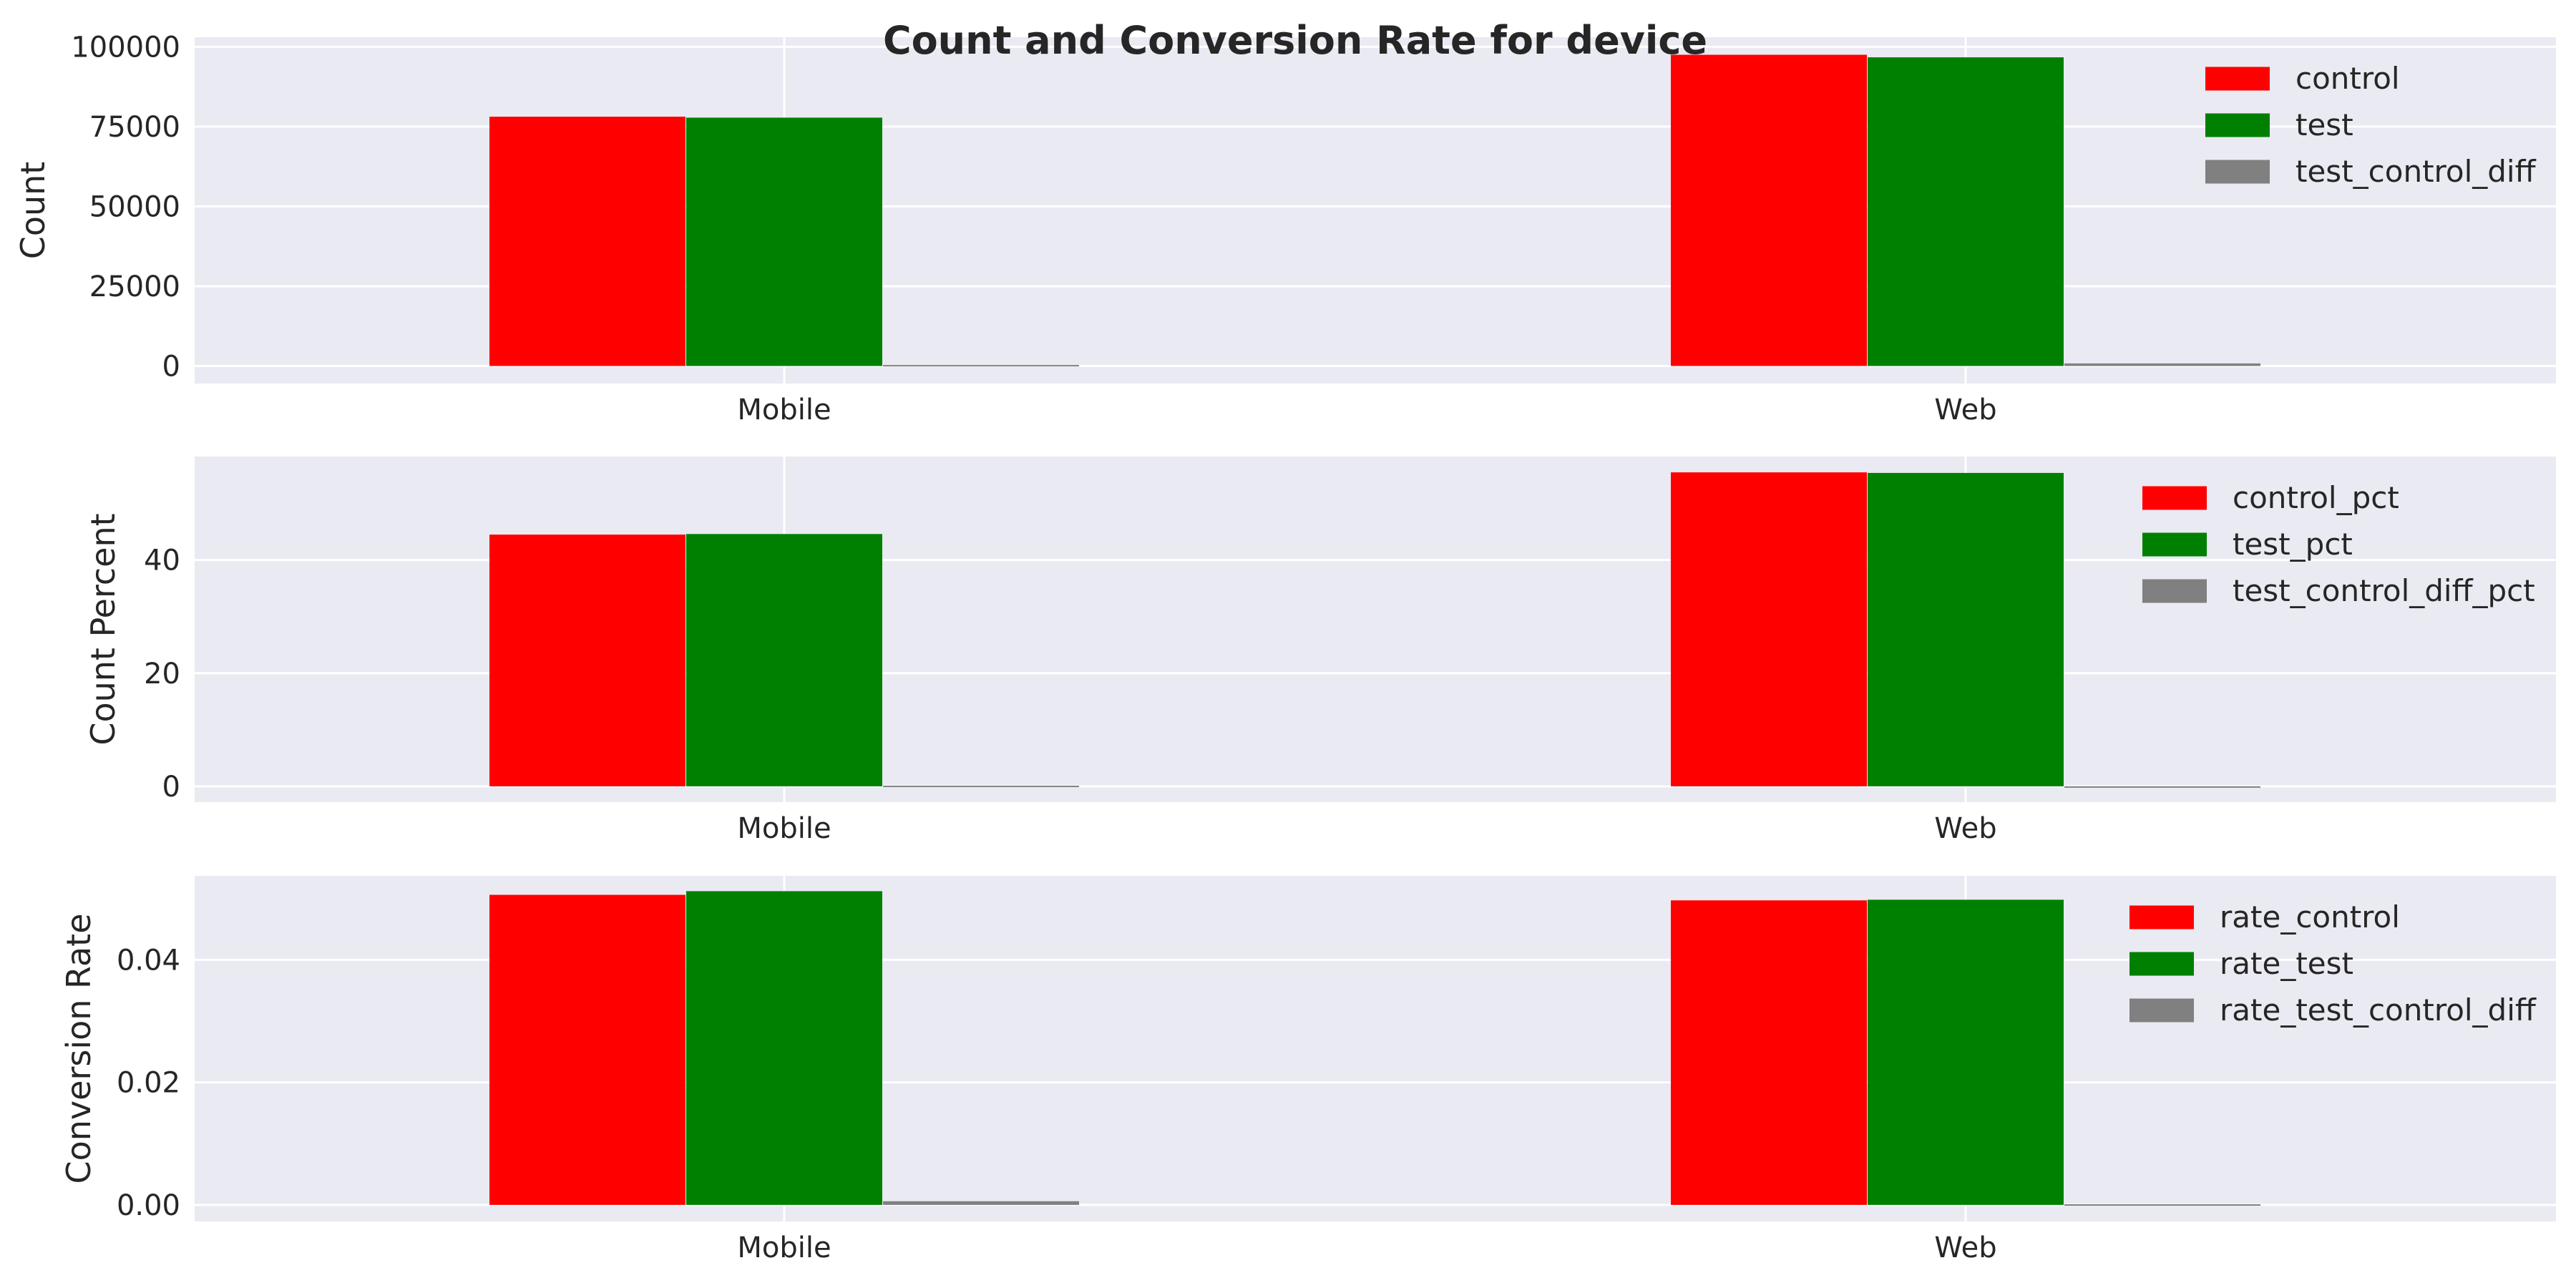  I want to click on bar-rate_test_control_diff-web, so click(2162, 1205).